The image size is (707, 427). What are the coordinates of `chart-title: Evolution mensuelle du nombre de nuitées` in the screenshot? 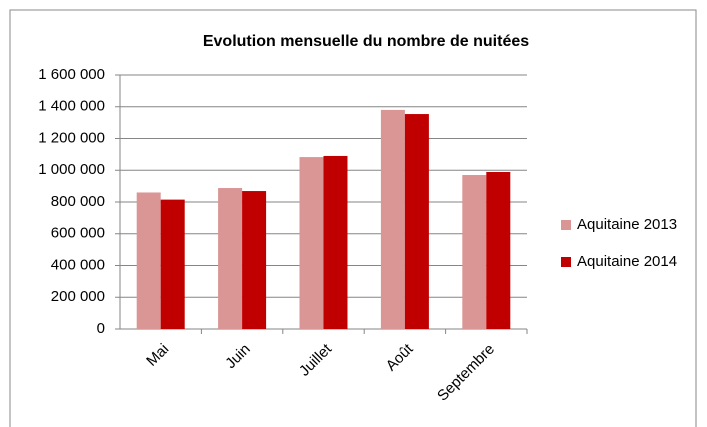 It's located at (366, 41).